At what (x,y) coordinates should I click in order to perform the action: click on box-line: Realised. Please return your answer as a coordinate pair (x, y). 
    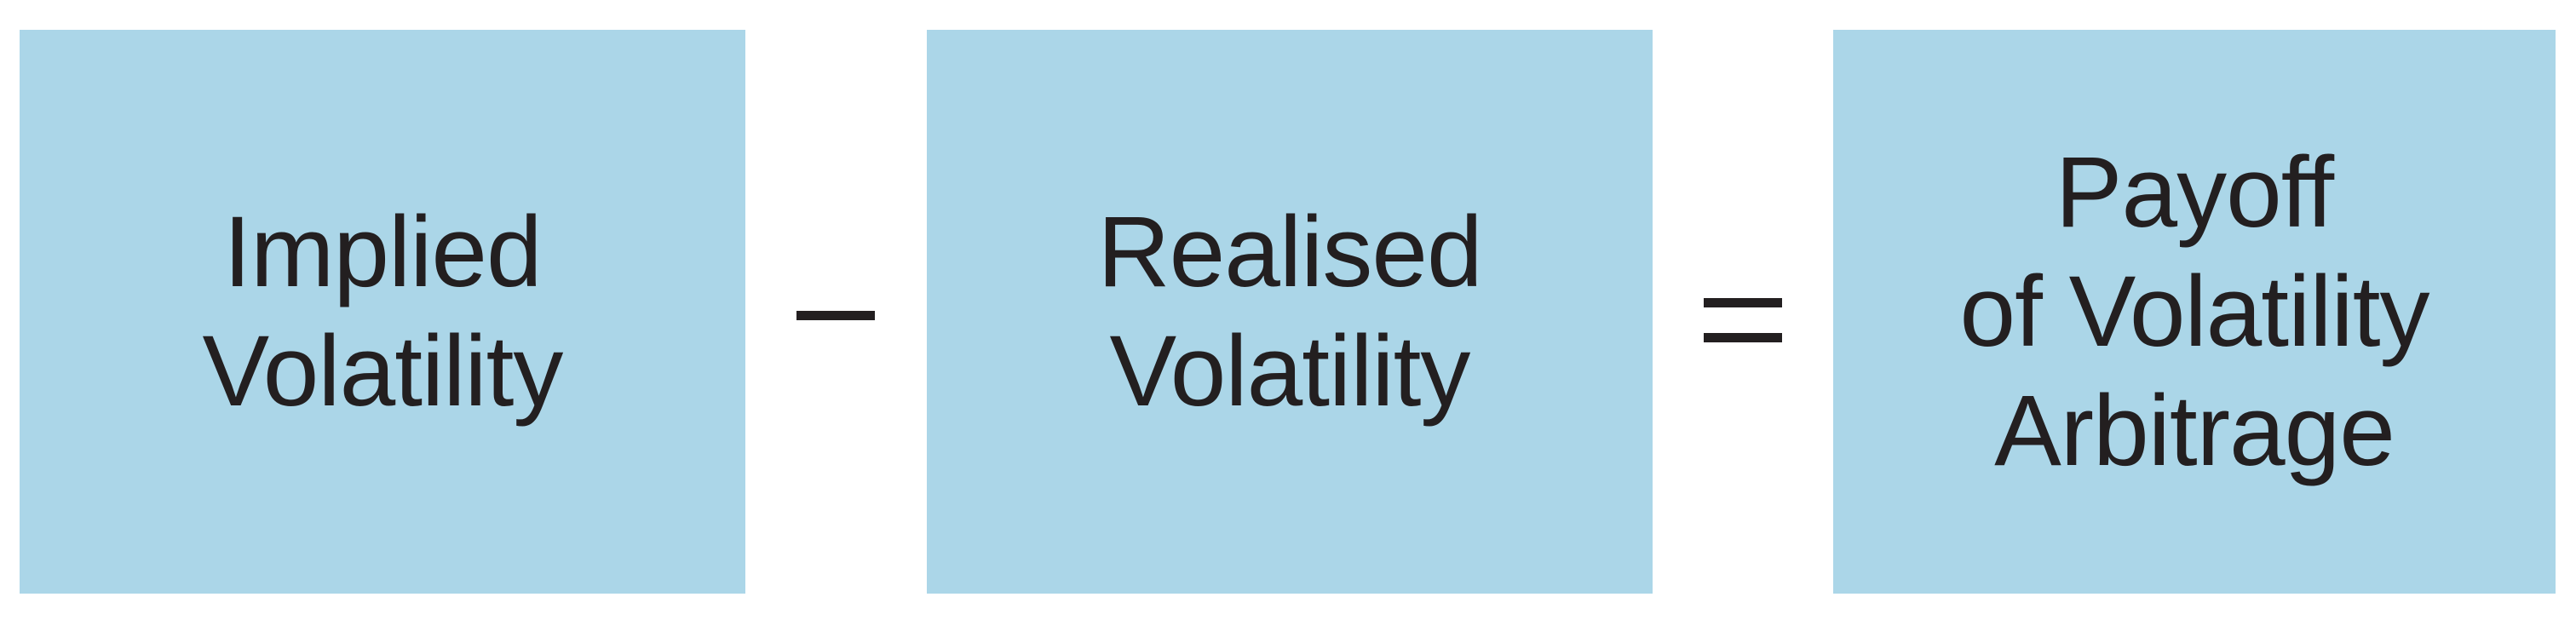
    Looking at the image, I should click on (1289, 252).